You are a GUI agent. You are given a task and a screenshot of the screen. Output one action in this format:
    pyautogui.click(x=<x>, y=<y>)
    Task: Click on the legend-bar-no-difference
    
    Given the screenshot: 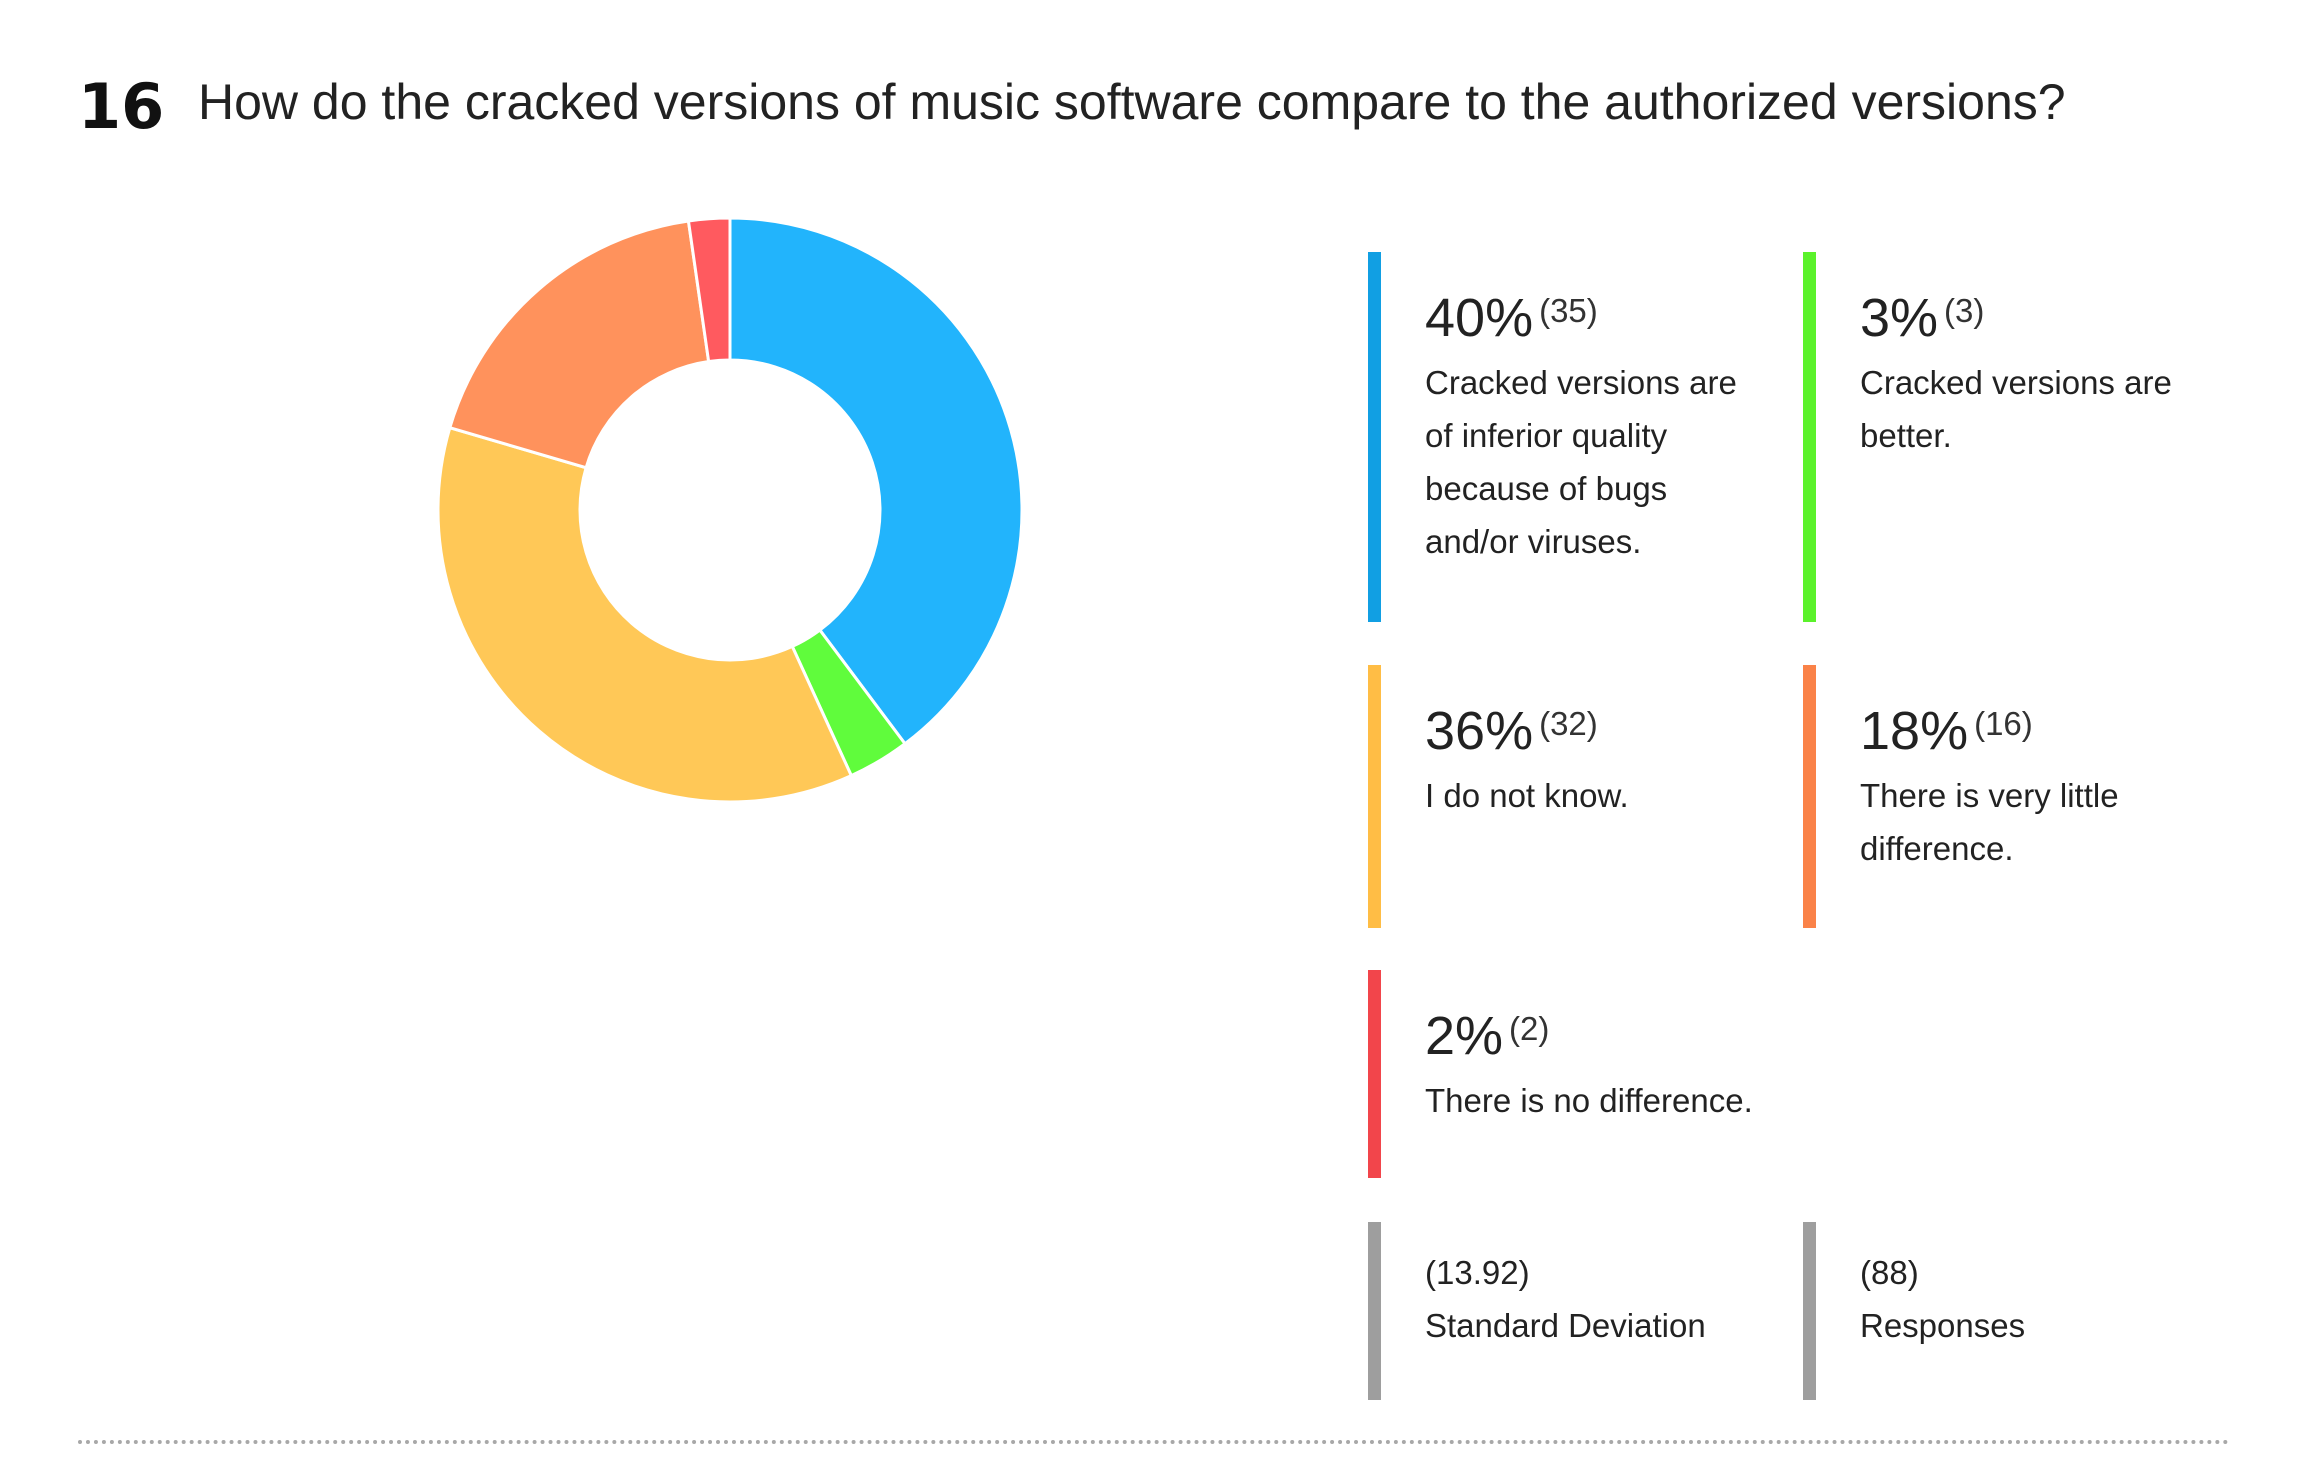 What is the action you would take?
    pyautogui.click(x=1374, y=1074)
    